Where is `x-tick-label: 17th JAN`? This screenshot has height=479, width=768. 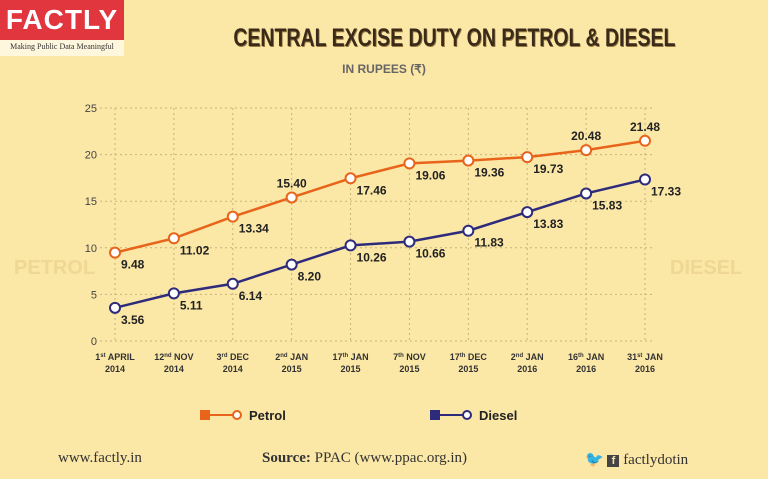
x-tick-label: 17th JAN is located at coordinates (350, 357).